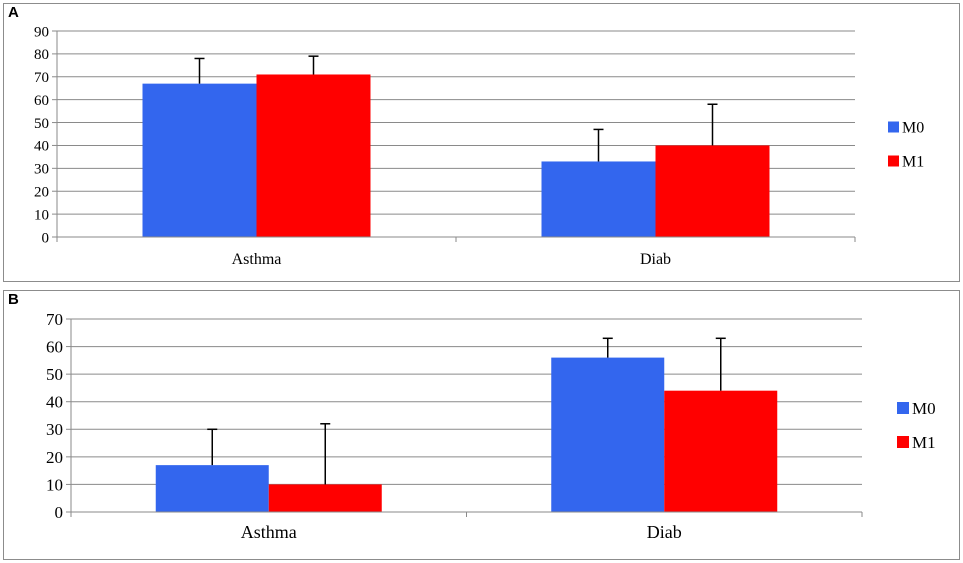 Image resolution: width=963 pixels, height=563 pixels. Describe the element at coordinates (41, 32) in the screenshot. I see `y-tick-label: 90` at that location.